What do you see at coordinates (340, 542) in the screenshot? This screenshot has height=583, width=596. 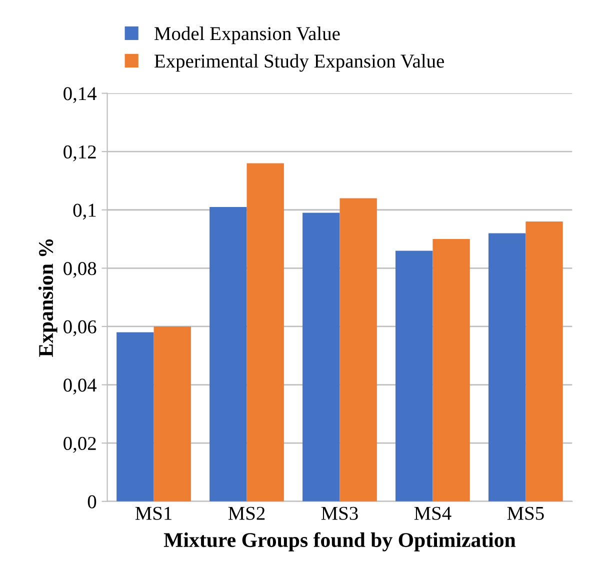 I see `x-axis-title: Mixture Groups found by Optimization` at bounding box center [340, 542].